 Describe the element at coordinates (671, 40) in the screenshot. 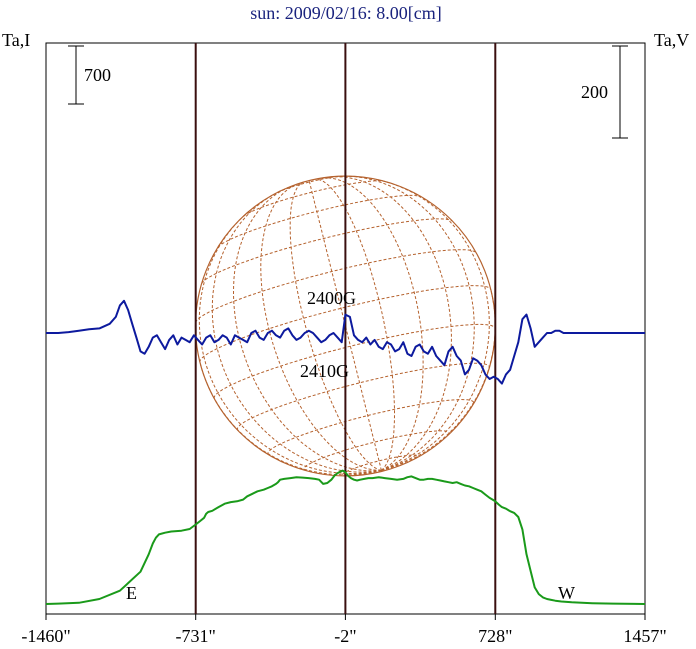

I see `right-axis-label: Ta,V` at that location.